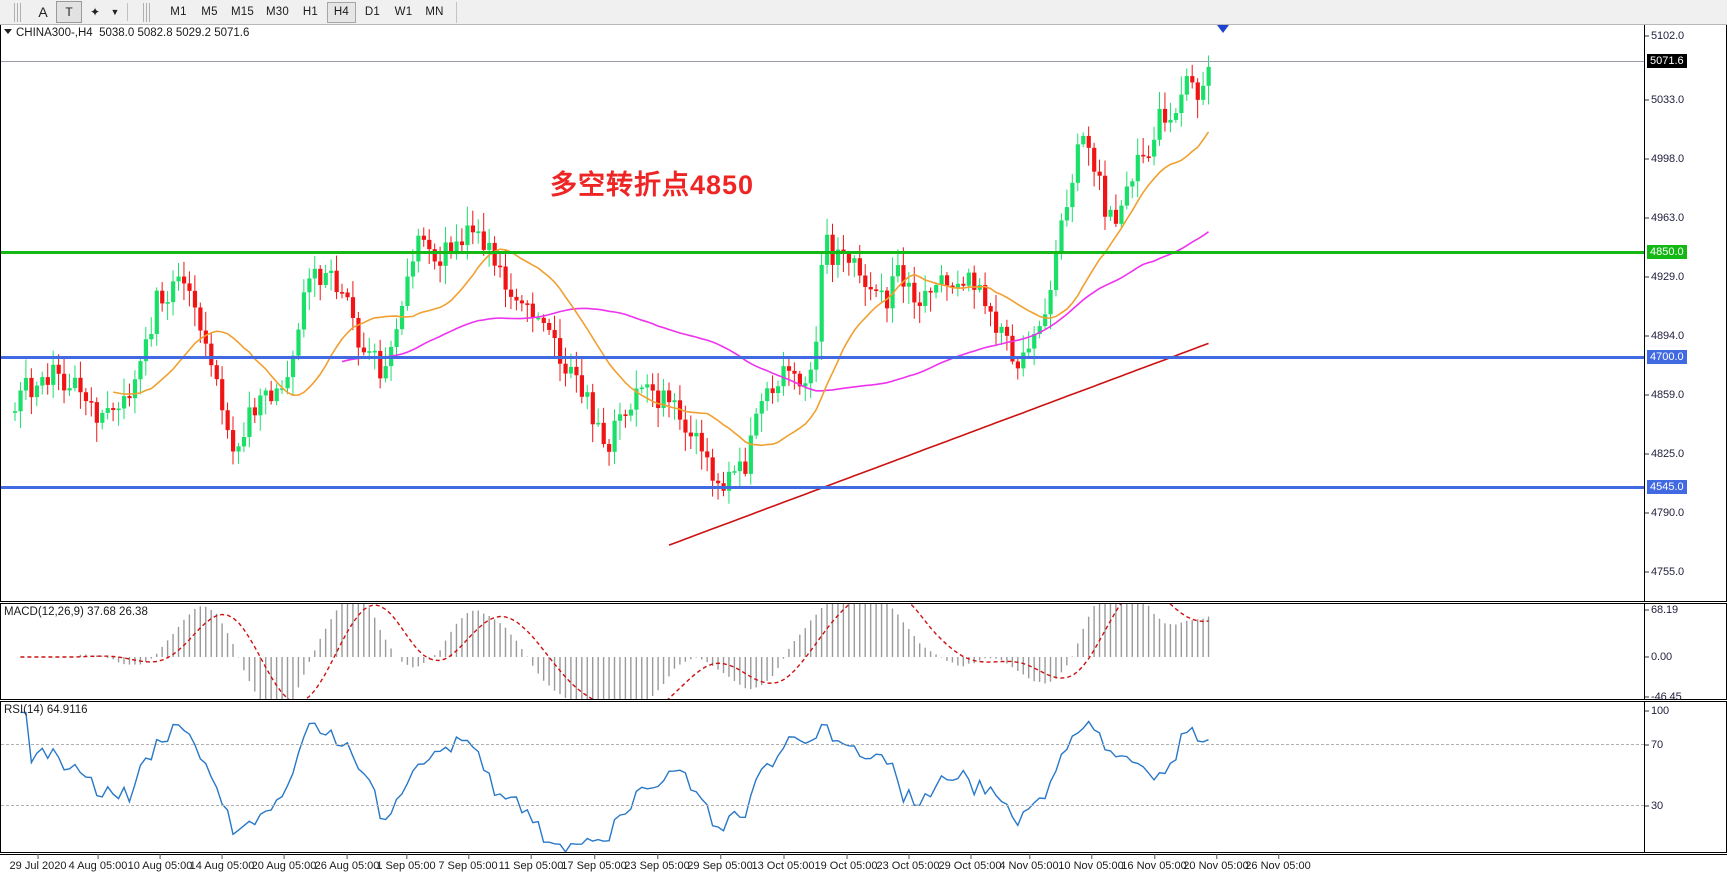  I want to click on symbol-label: CHINA300-,H4 5038.0 5082.8 5029.2 5071.6, so click(126, 33).